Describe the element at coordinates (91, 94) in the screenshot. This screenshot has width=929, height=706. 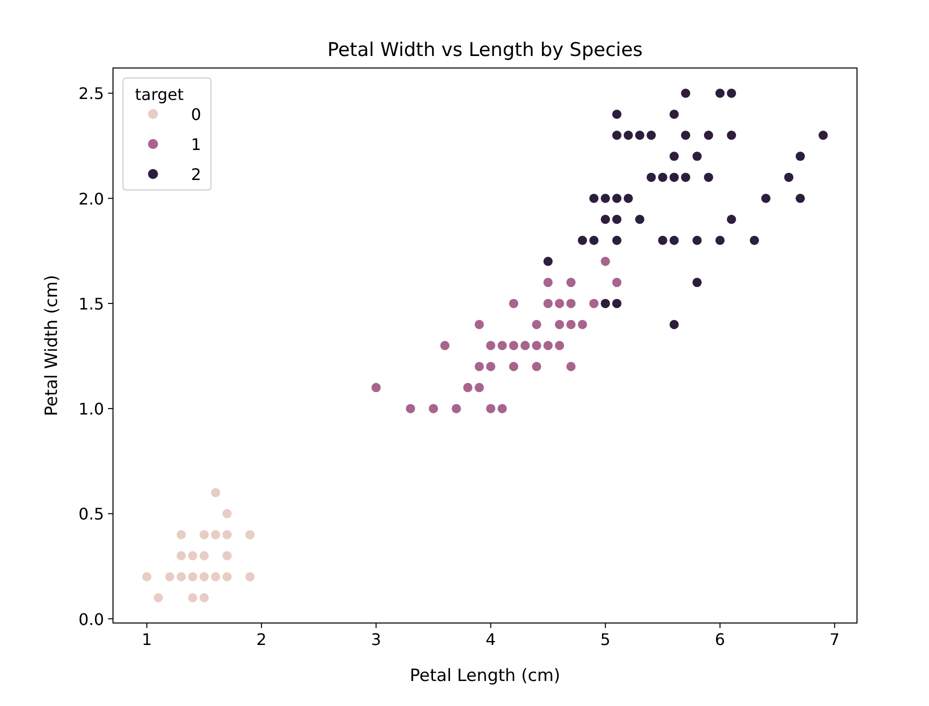
I see `y-tick-label: 2.5` at that location.